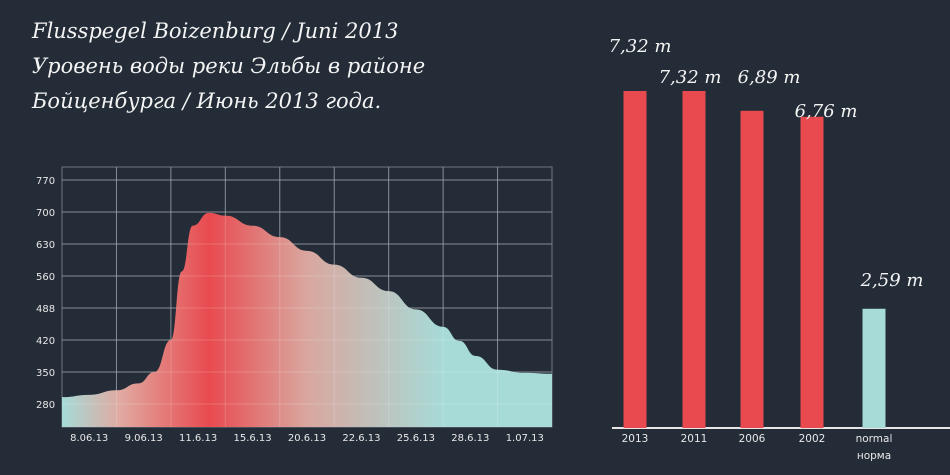  What do you see at coordinates (812, 439) in the screenshot?
I see `bar-category-label: 2002` at bounding box center [812, 439].